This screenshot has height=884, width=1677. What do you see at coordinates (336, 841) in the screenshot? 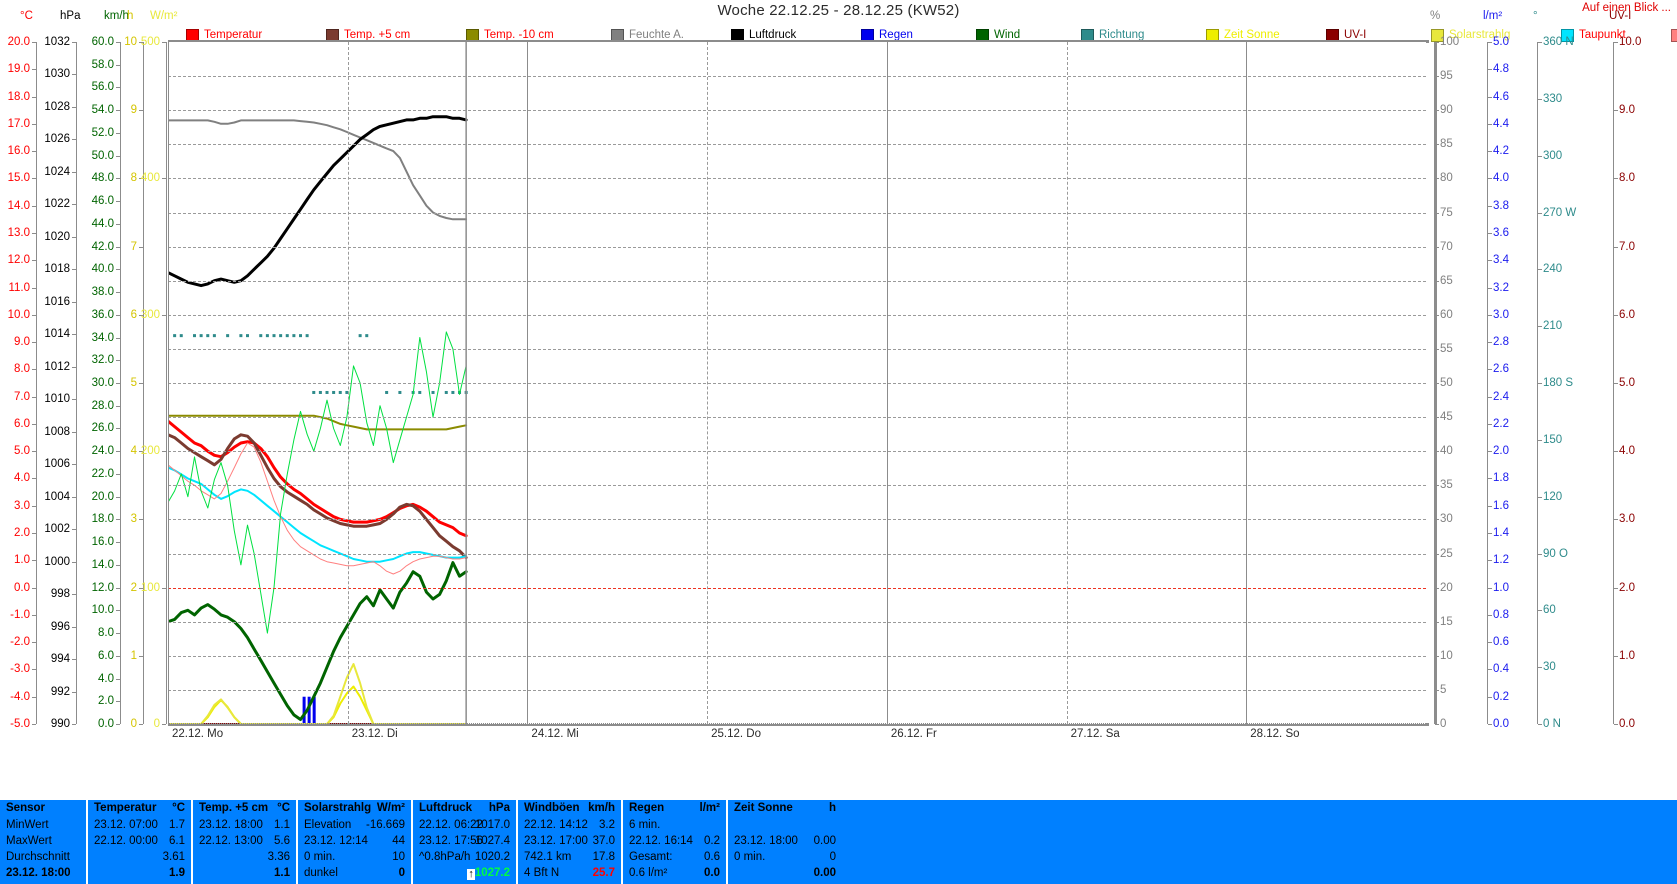
I see `table-cell-label: 23.12. 12:14` at bounding box center [336, 841].